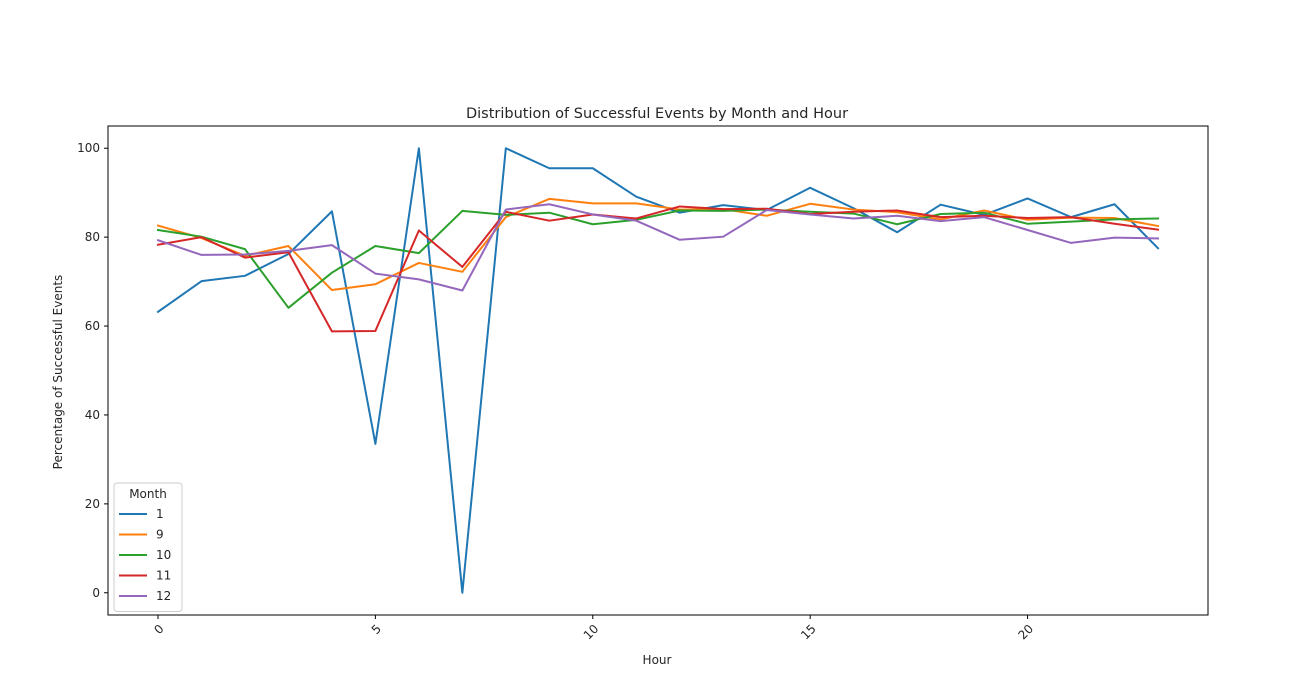  What do you see at coordinates (160, 514) in the screenshot?
I see `legend-entry-1: 1` at bounding box center [160, 514].